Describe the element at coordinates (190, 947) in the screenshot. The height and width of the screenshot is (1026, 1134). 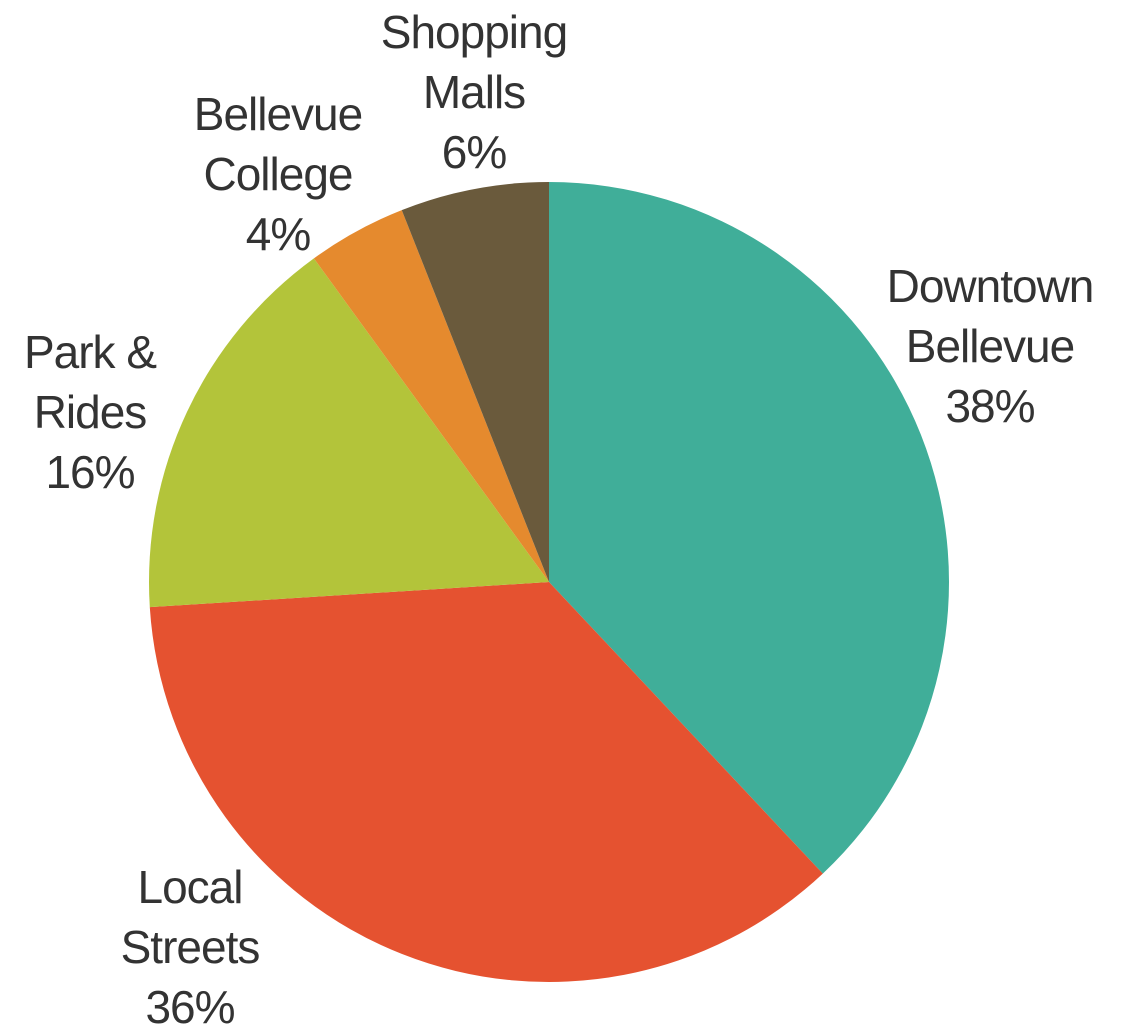
I see `slice-name-label-local-streets: Streets` at that location.